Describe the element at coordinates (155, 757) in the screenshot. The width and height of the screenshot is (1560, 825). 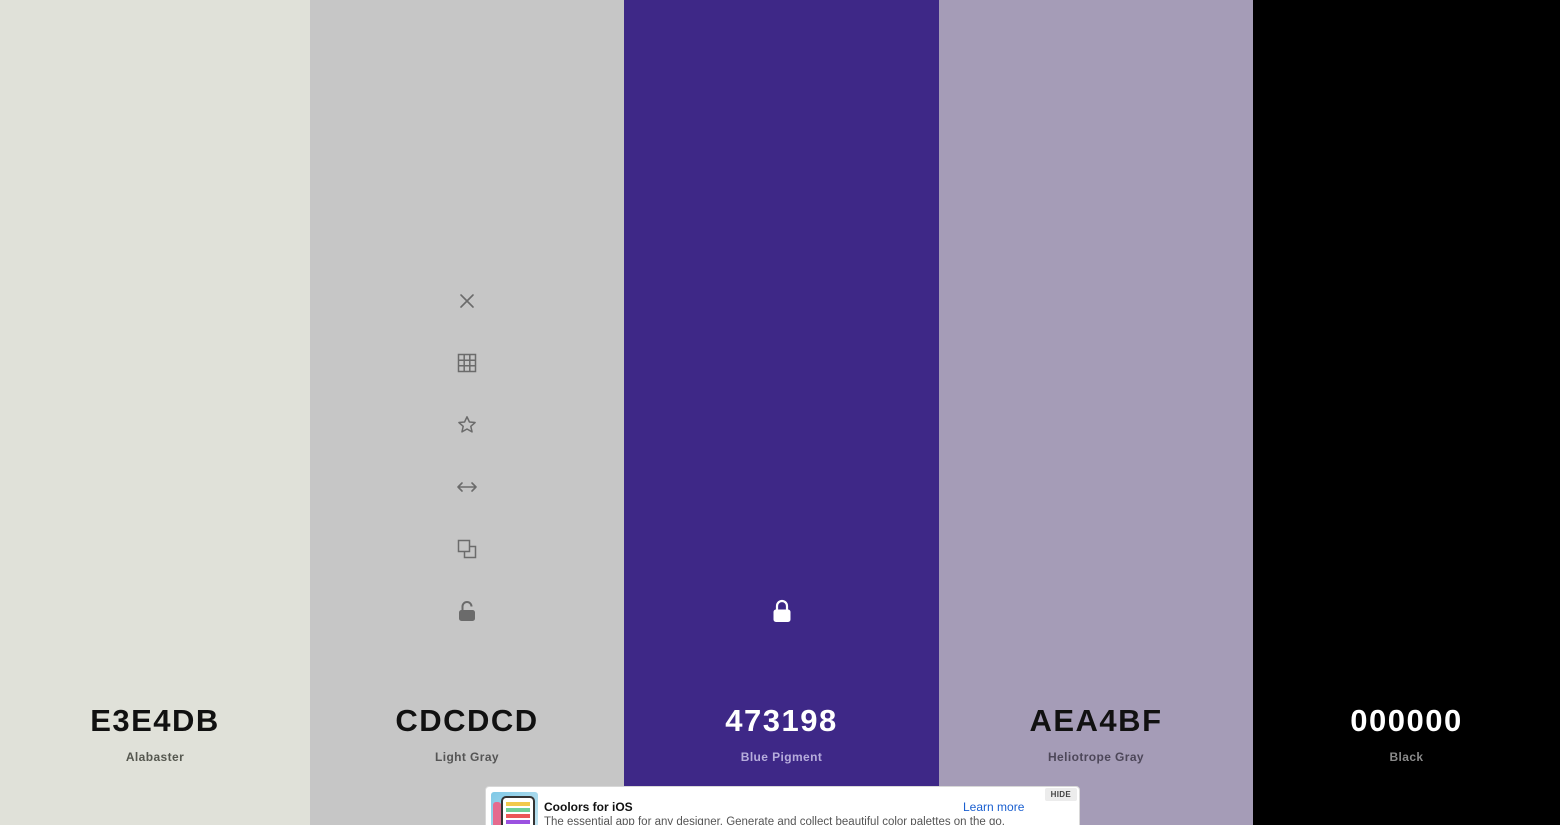
I see `color-name: Alabaster` at that location.